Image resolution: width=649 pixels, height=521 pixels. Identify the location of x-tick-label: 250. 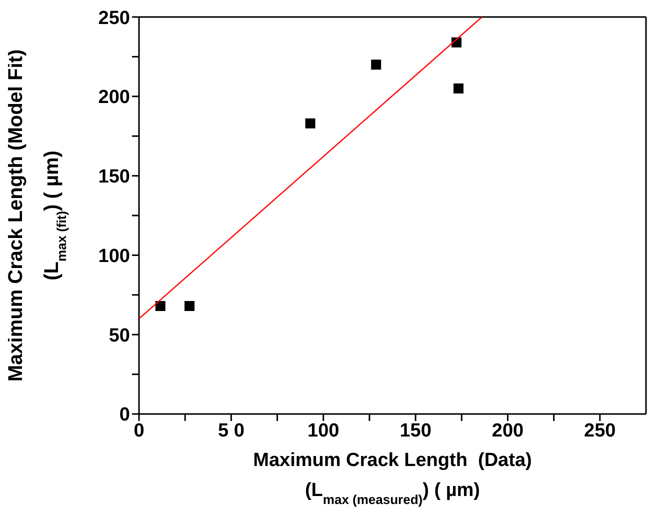
(600, 431).